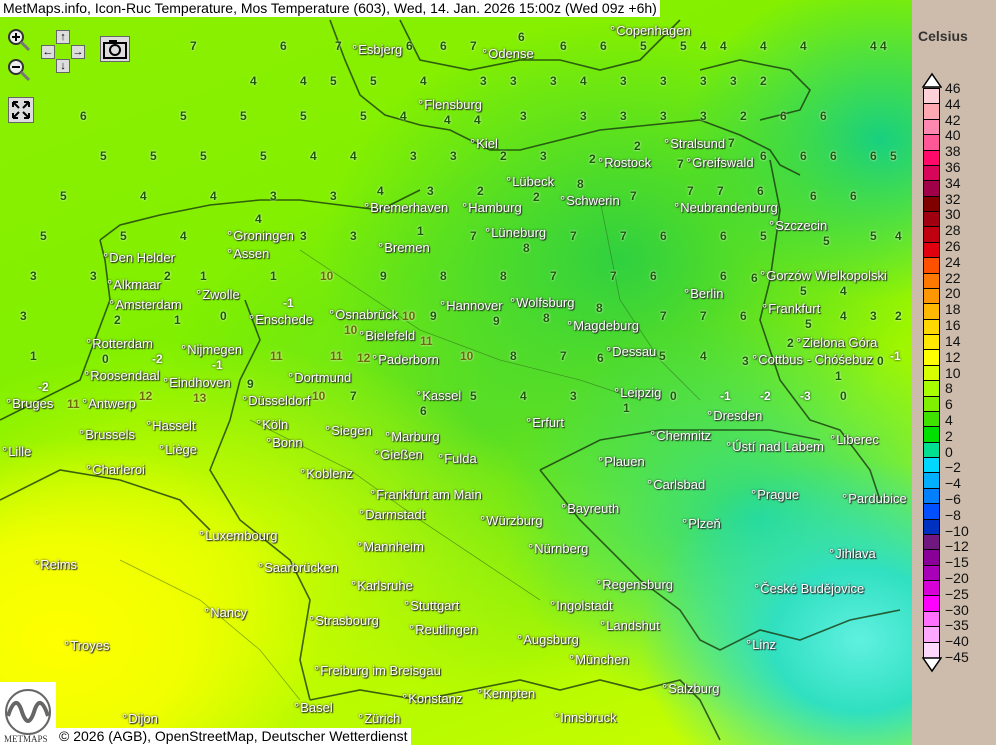  I want to click on zoom-in-icon, so click(19, 40).